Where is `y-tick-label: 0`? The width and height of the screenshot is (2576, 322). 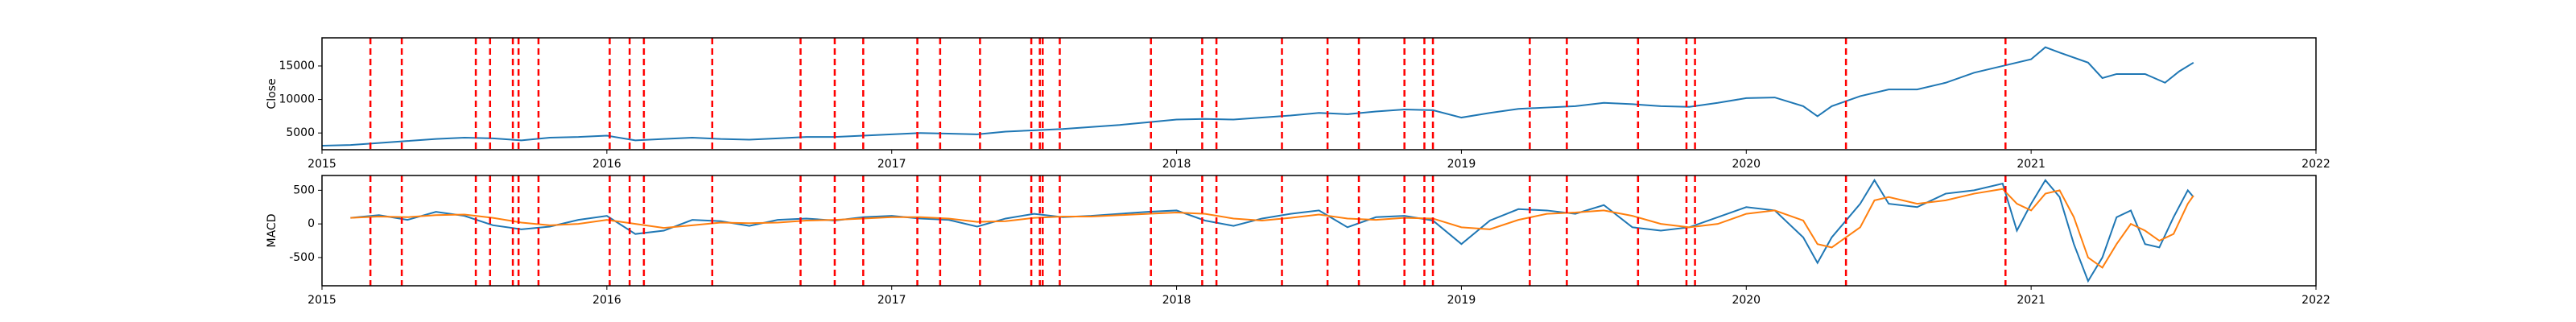
y-tick-label: 0 is located at coordinates (311, 223).